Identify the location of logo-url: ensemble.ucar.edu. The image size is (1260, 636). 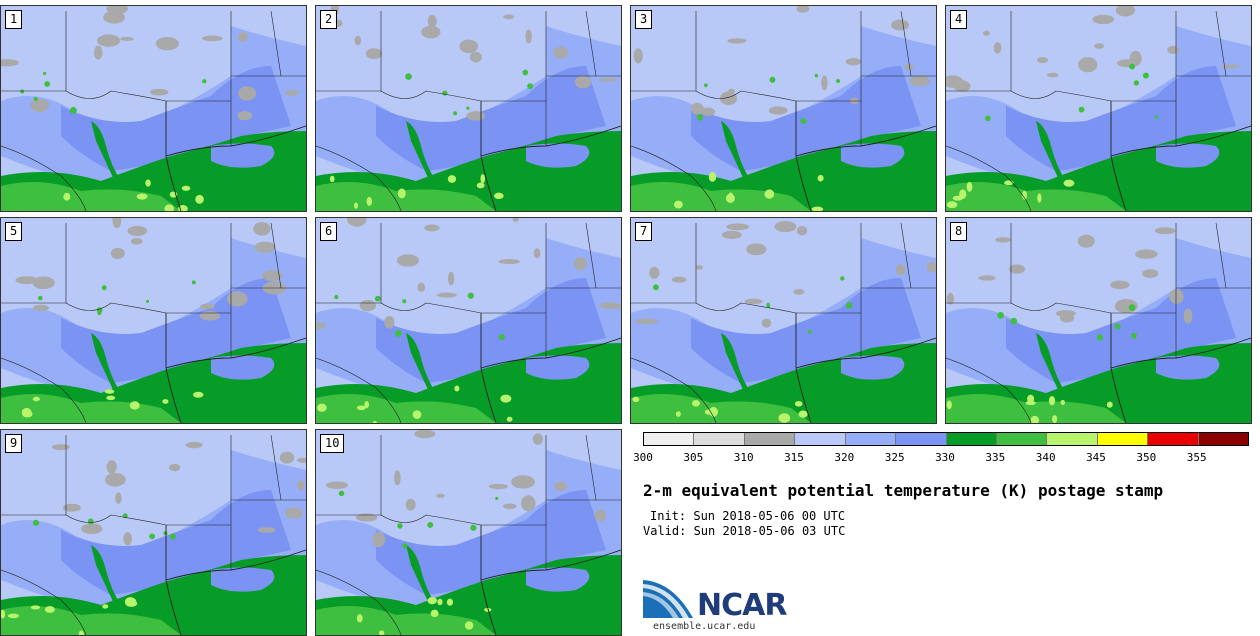
(704, 626).